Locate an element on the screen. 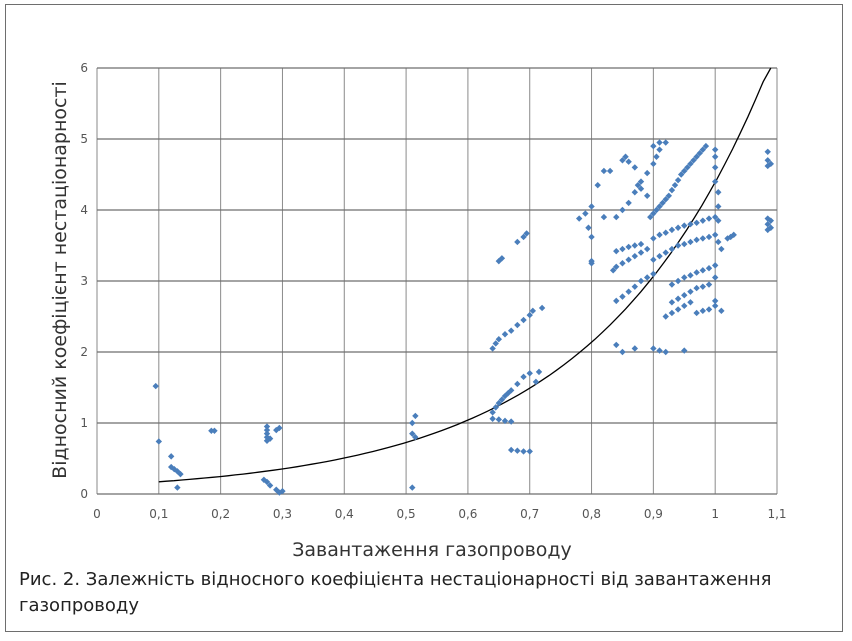 The image size is (852, 641). x-tick-label: 0,7 is located at coordinates (529, 514).